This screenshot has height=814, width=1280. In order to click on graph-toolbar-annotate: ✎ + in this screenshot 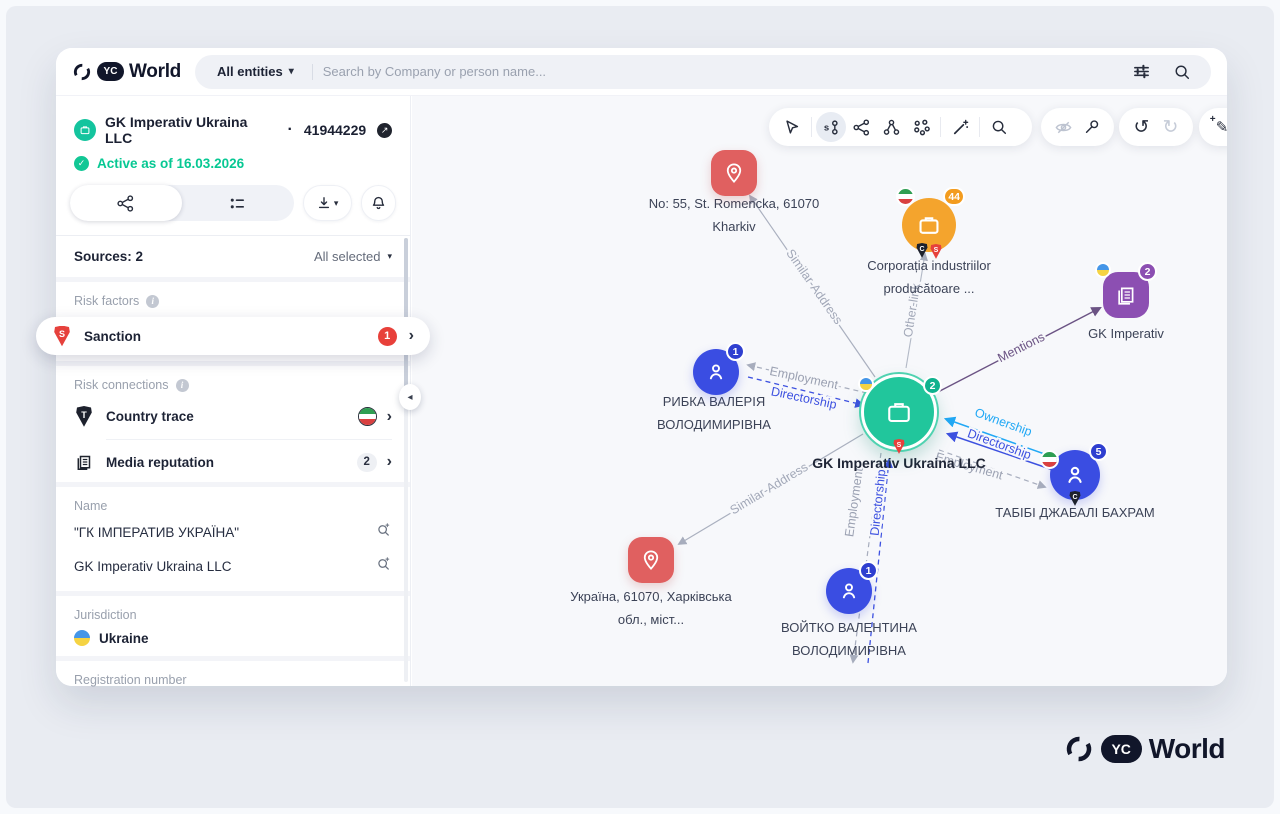, I will do `click(1213, 127)`.